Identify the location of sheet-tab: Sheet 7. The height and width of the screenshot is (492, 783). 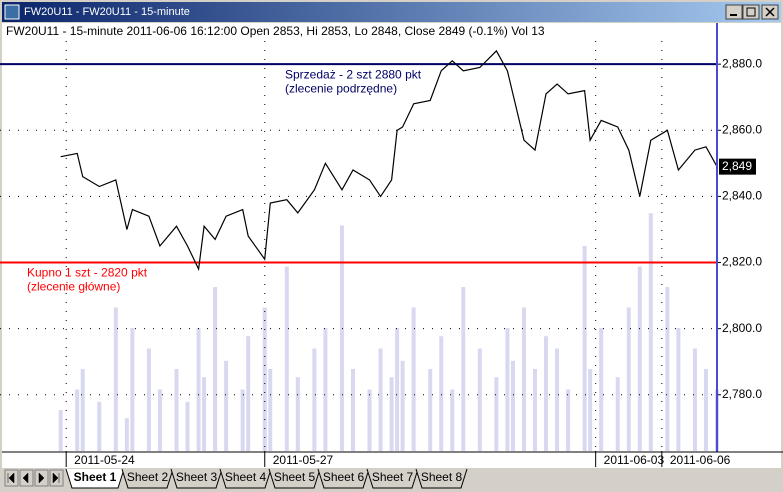
(392, 478).